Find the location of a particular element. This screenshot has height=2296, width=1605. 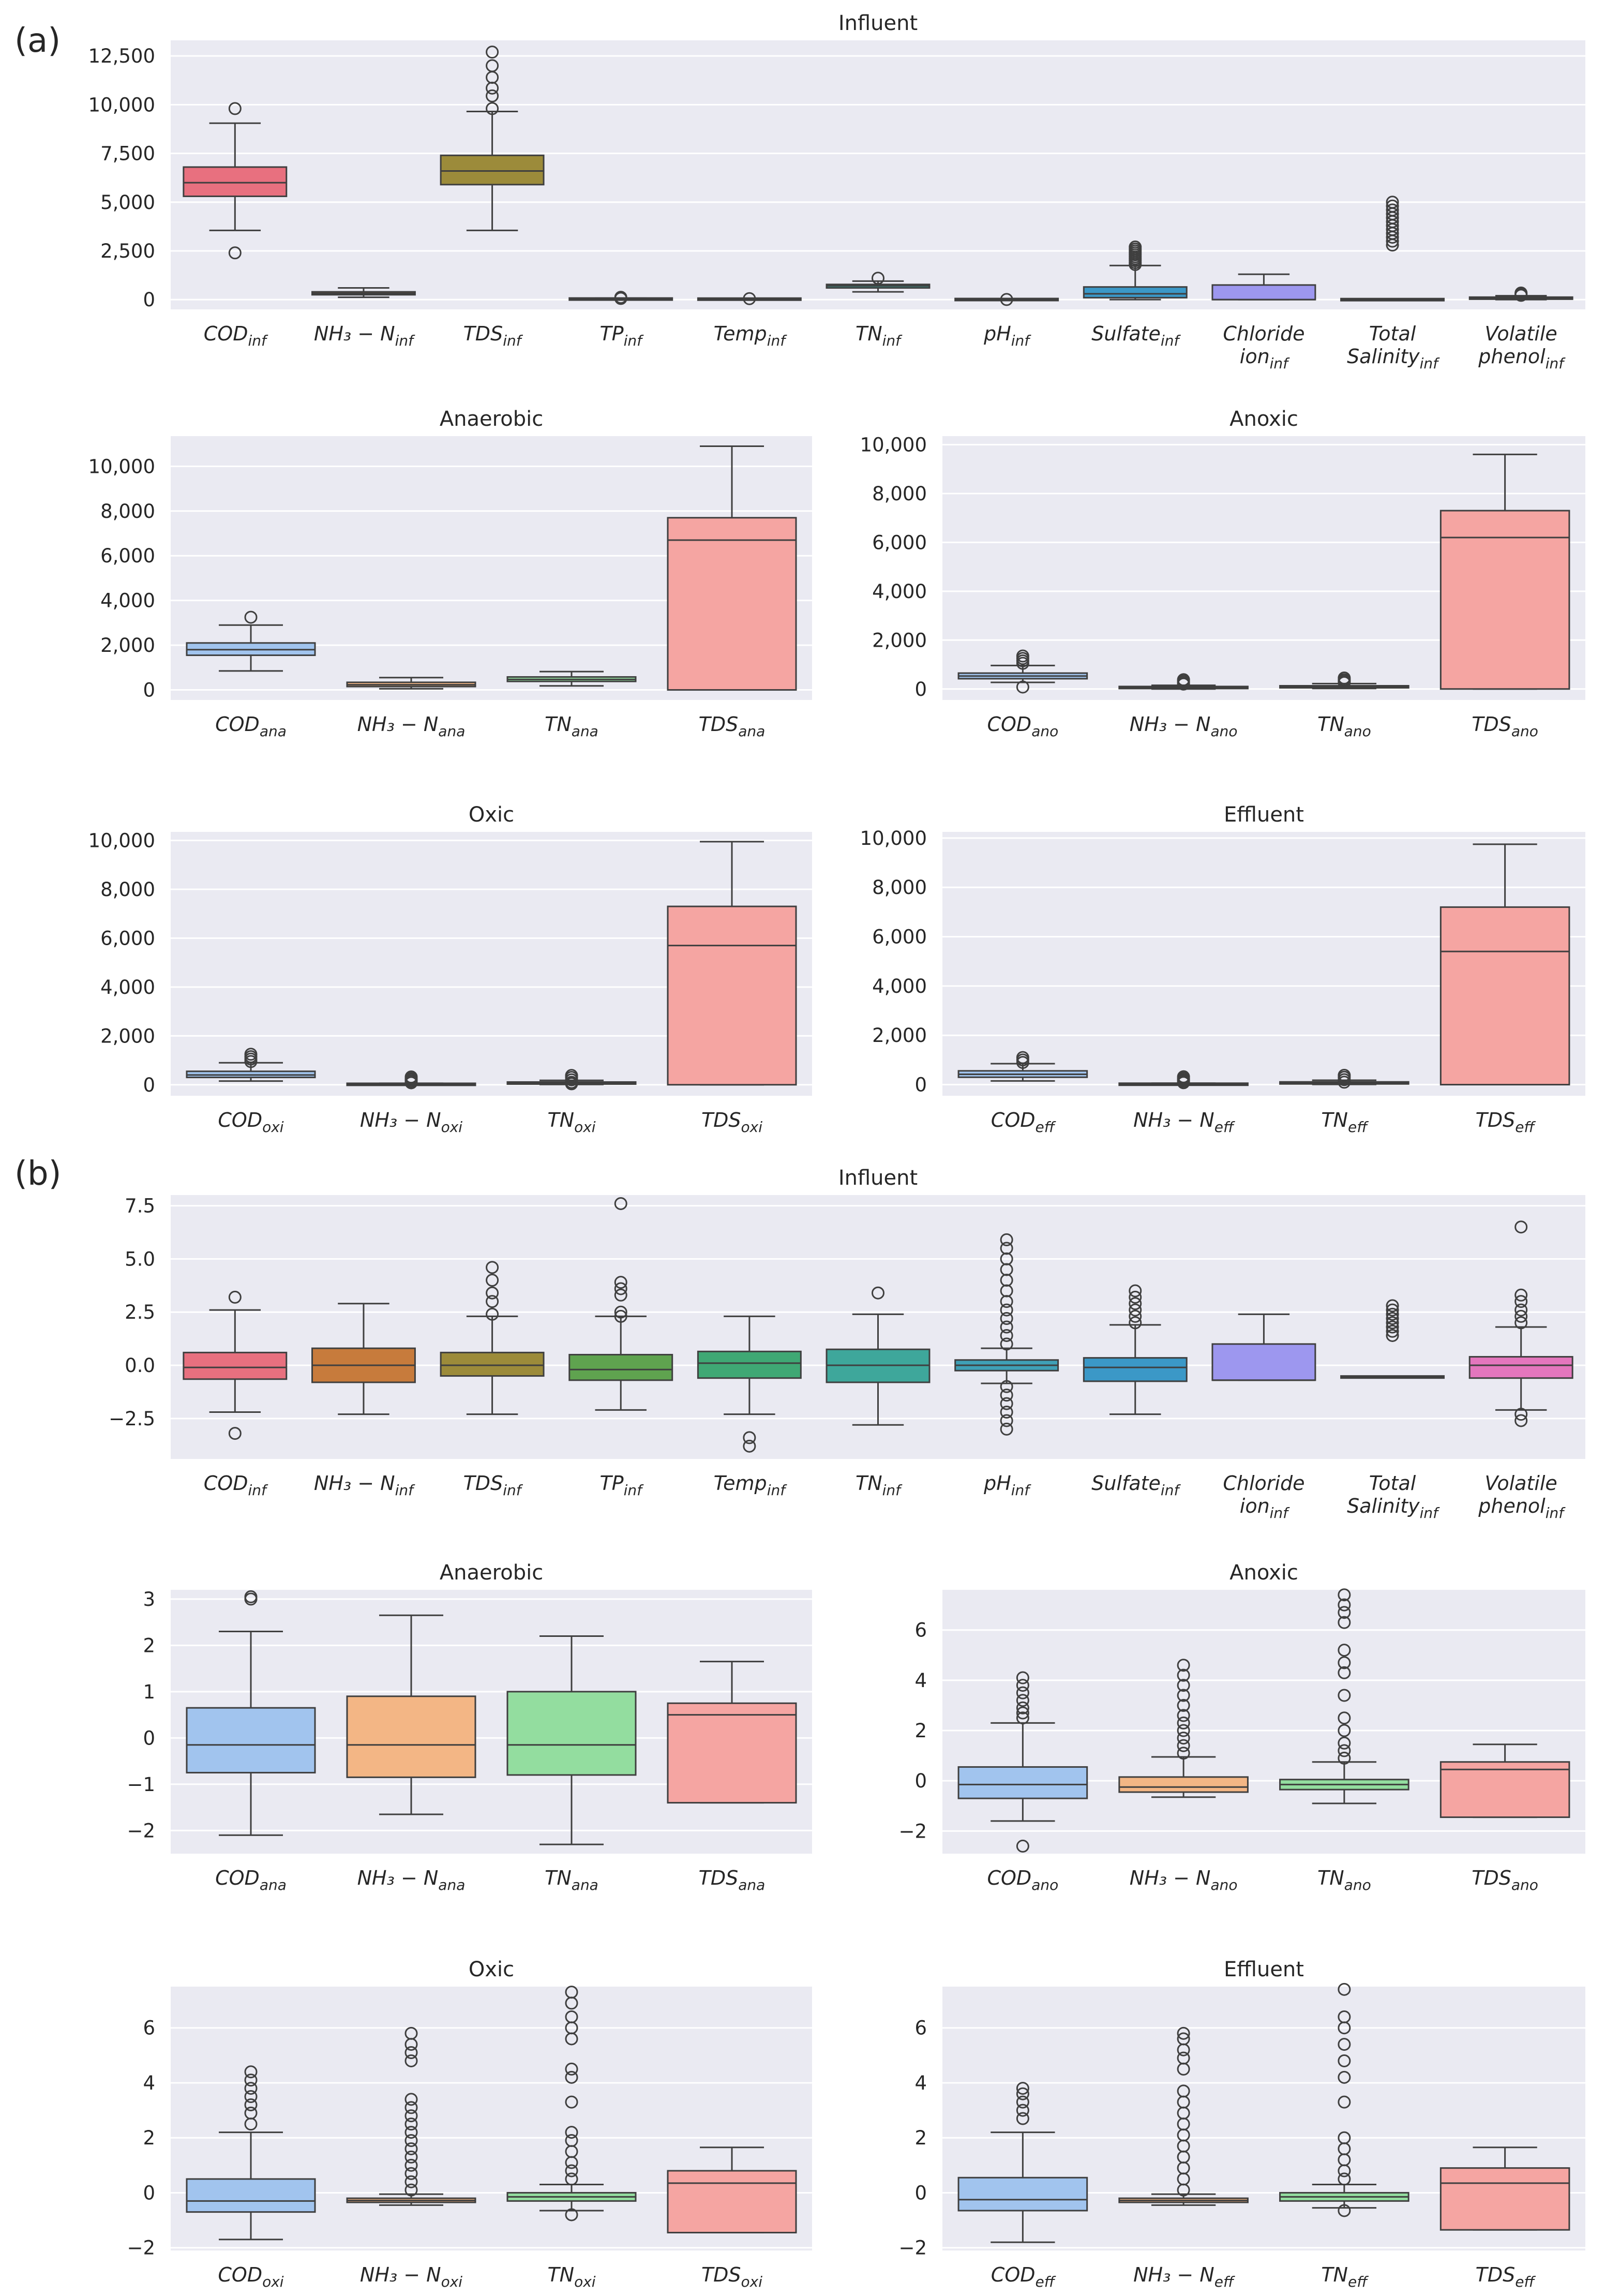

y-tick-label: 2,000 is located at coordinates (899, 1035).